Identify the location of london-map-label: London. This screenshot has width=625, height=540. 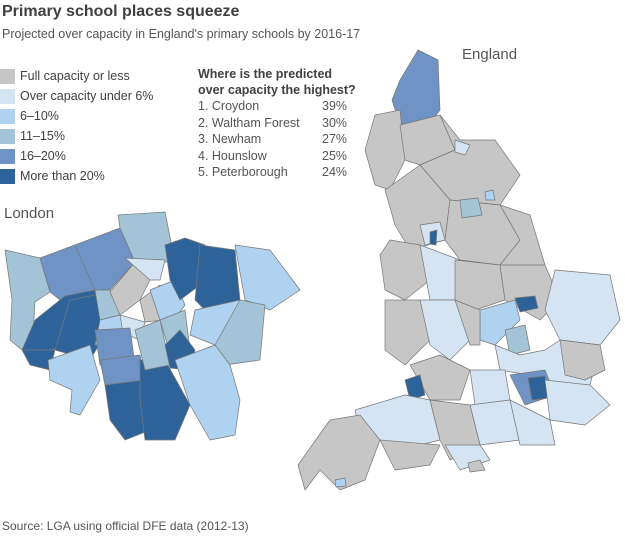
(29, 213).